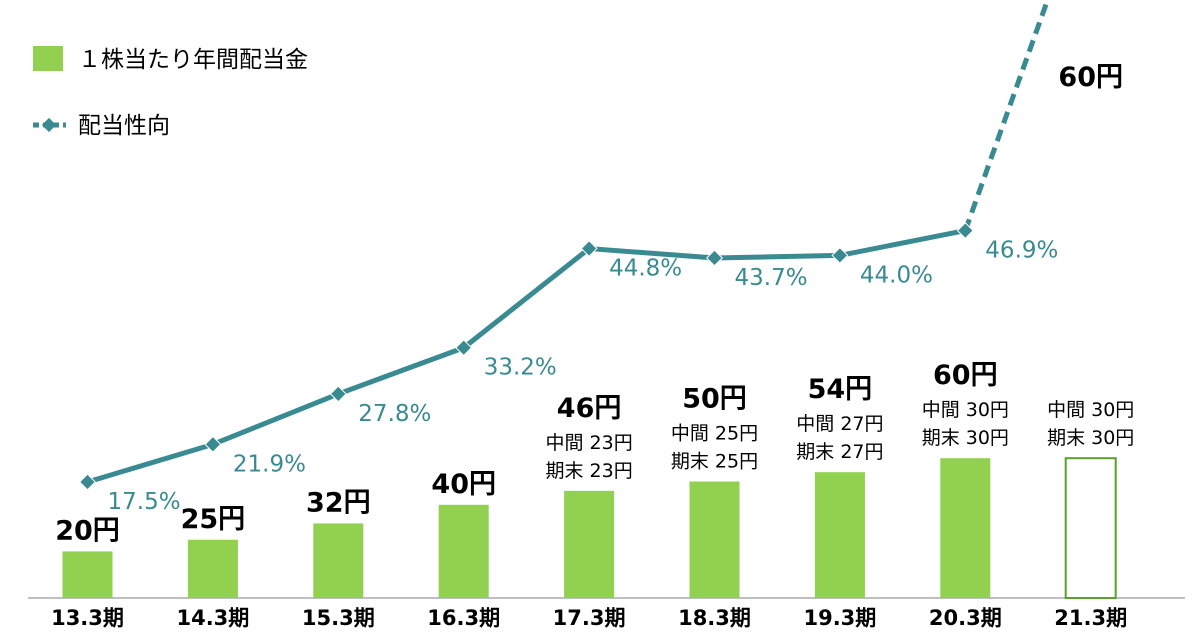  Describe the element at coordinates (213, 519) in the screenshot. I see `dividend-value-label: 25円` at that location.